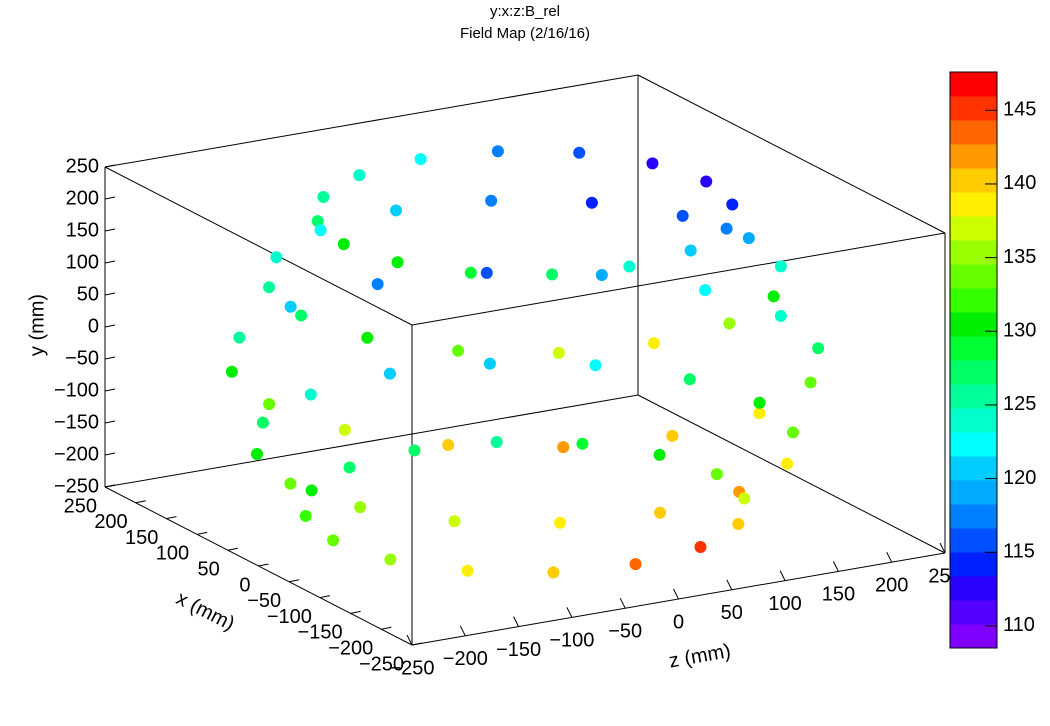 This screenshot has height=726, width=1050. Describe the element at coordinates (411, 668) in the screenshot. I see `z-tick-label: −250` at that location.